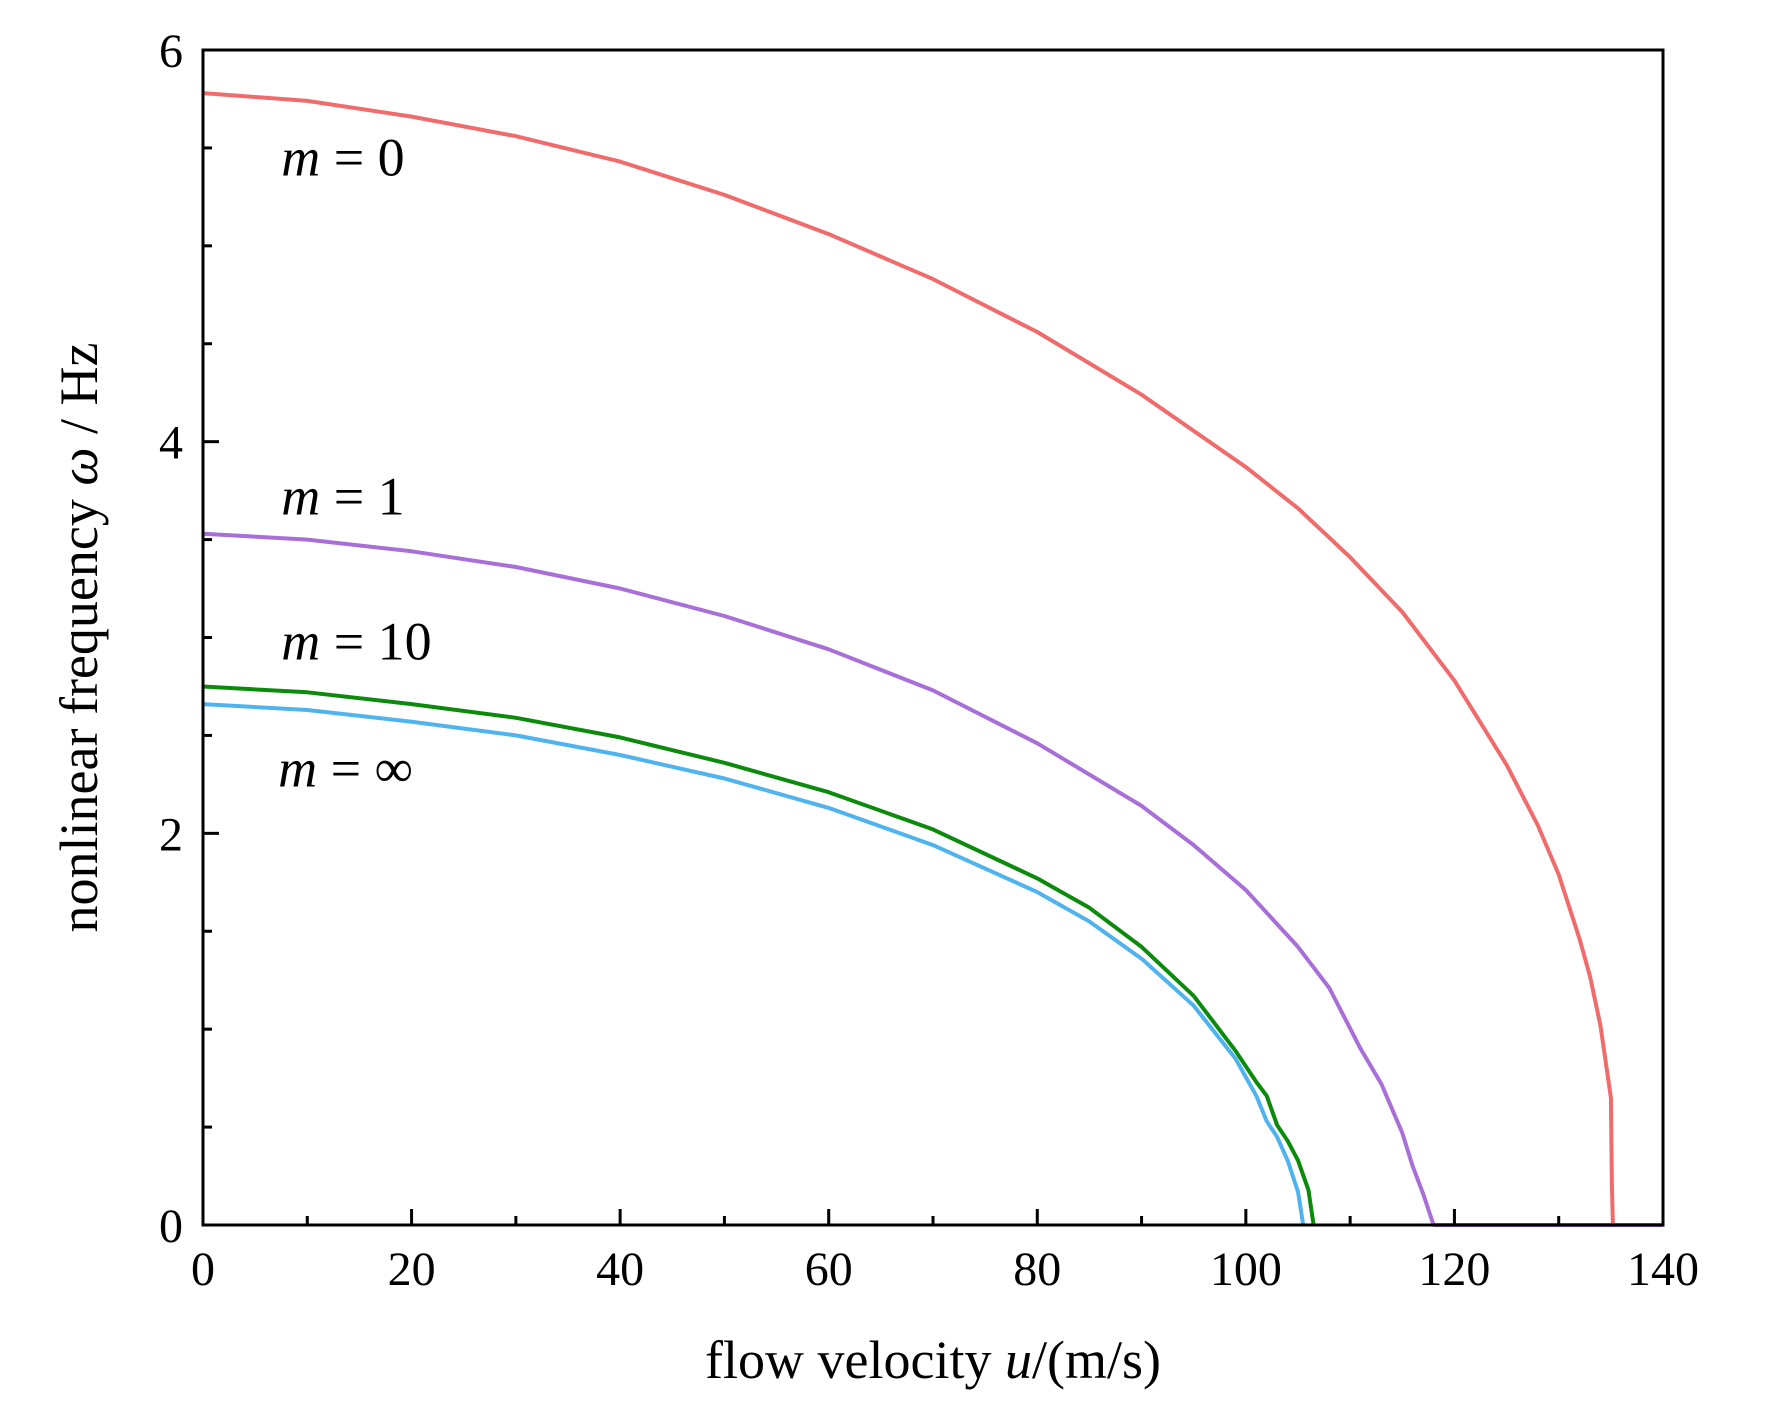 This screenshot has width=1785, height=1428. What do you see at coordinates (171, 443) in the screenshot?
I see `y-tick-label: 4` at bounding box center [171, 443].